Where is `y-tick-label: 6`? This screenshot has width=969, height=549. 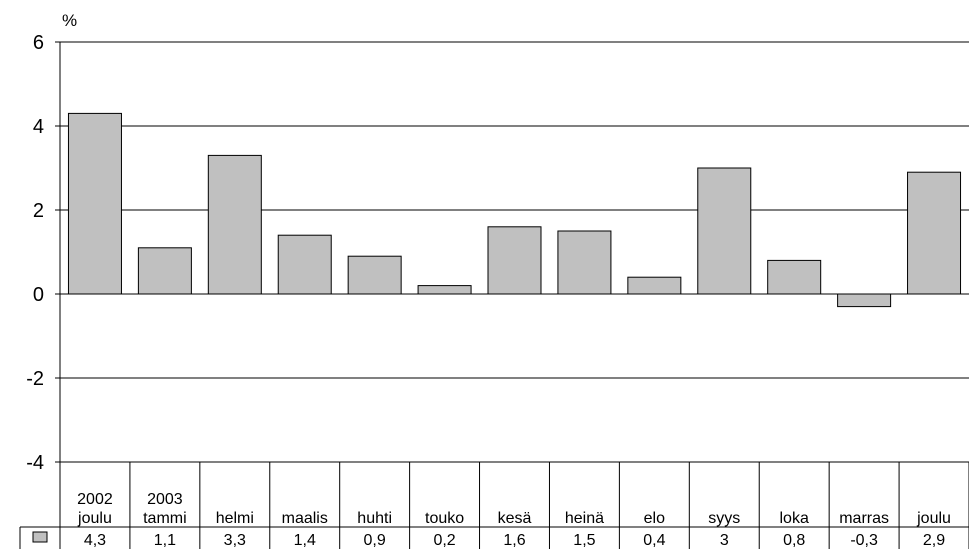 y-tick-label: 6 is located at coordinates (38, 43).